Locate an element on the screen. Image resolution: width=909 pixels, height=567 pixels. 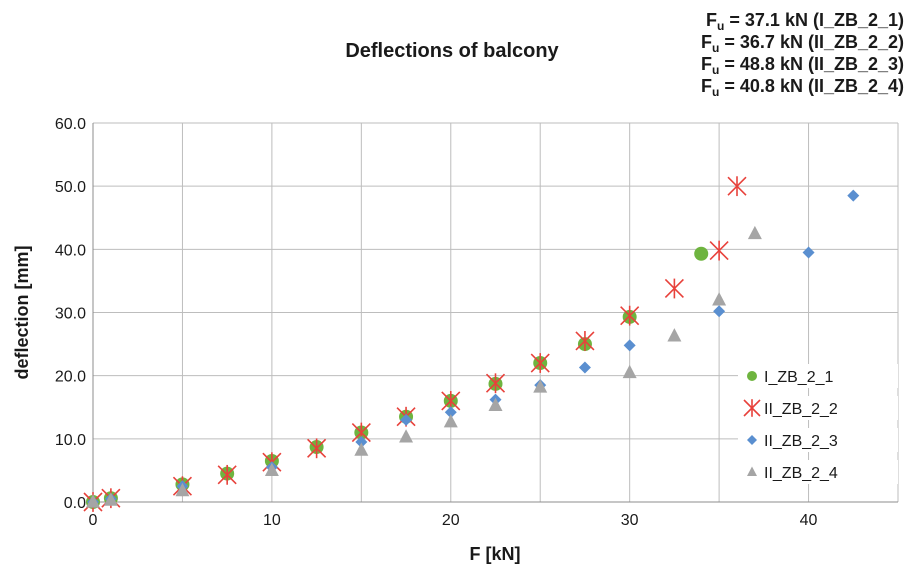
legend-item: II_ZB_2_2 is located at coordinates (818, 408).